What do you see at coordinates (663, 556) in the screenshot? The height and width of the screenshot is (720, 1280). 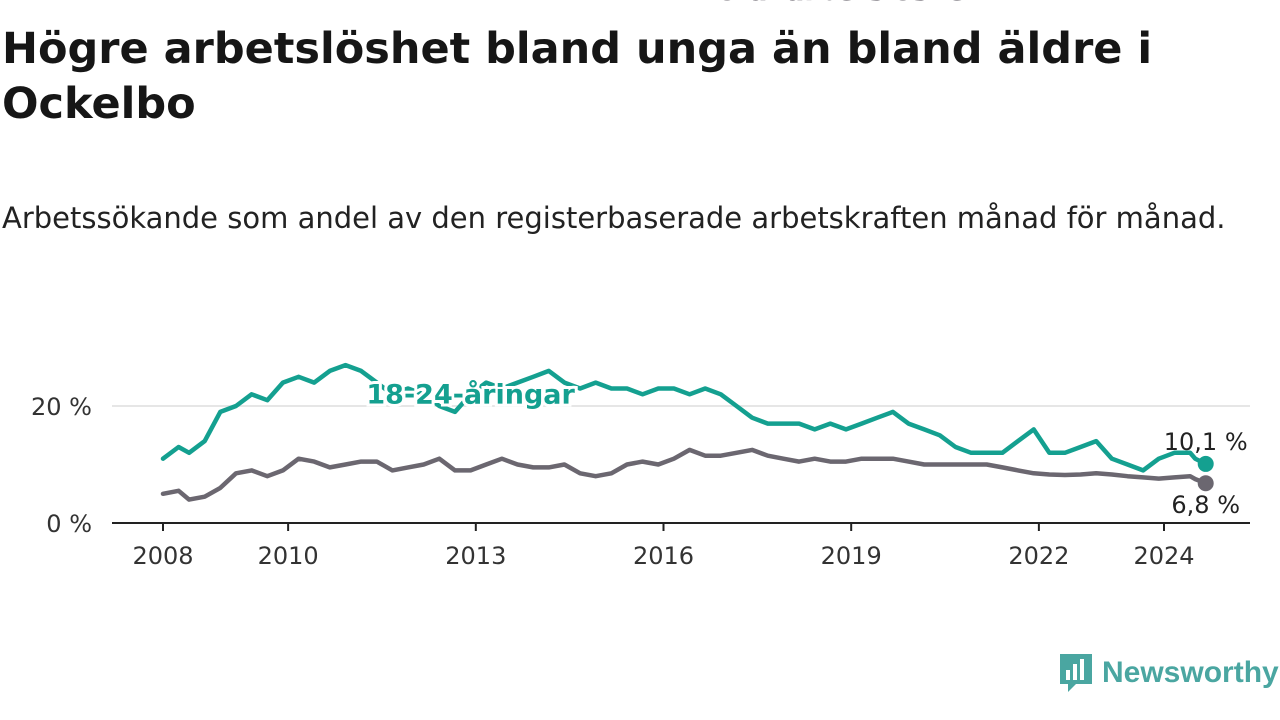 I see `x-tick-label: 2016` at bounding box center [663, 556].